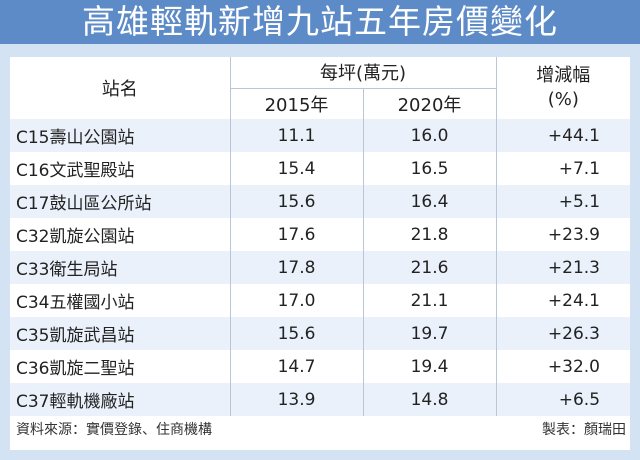  Describe the element at coordinates (430, 366) in the screenshot. I see `price-2020: 19.4` at that location.